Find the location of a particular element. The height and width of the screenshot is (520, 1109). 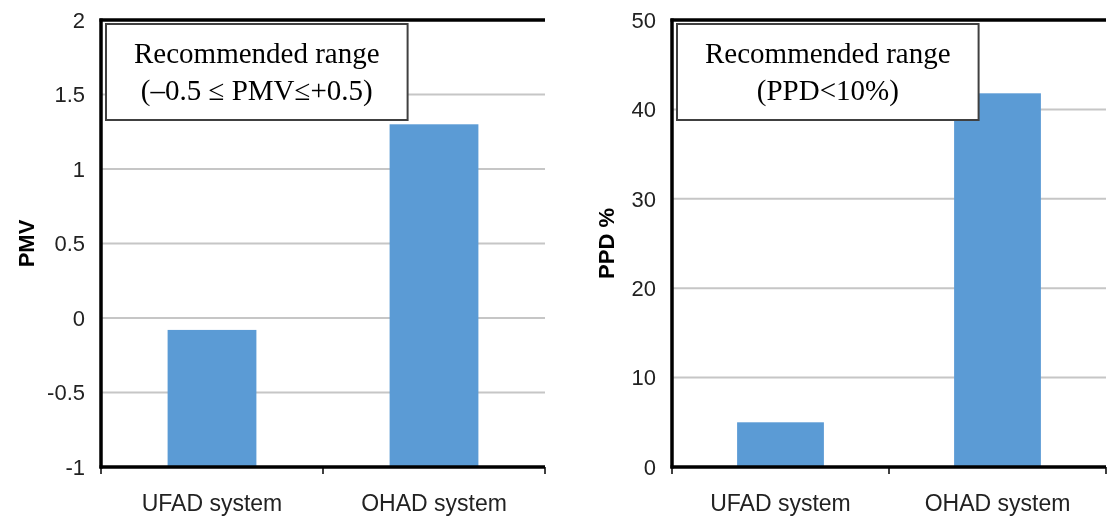

y-tick-label: 50 is located at coordinates (643, 20).